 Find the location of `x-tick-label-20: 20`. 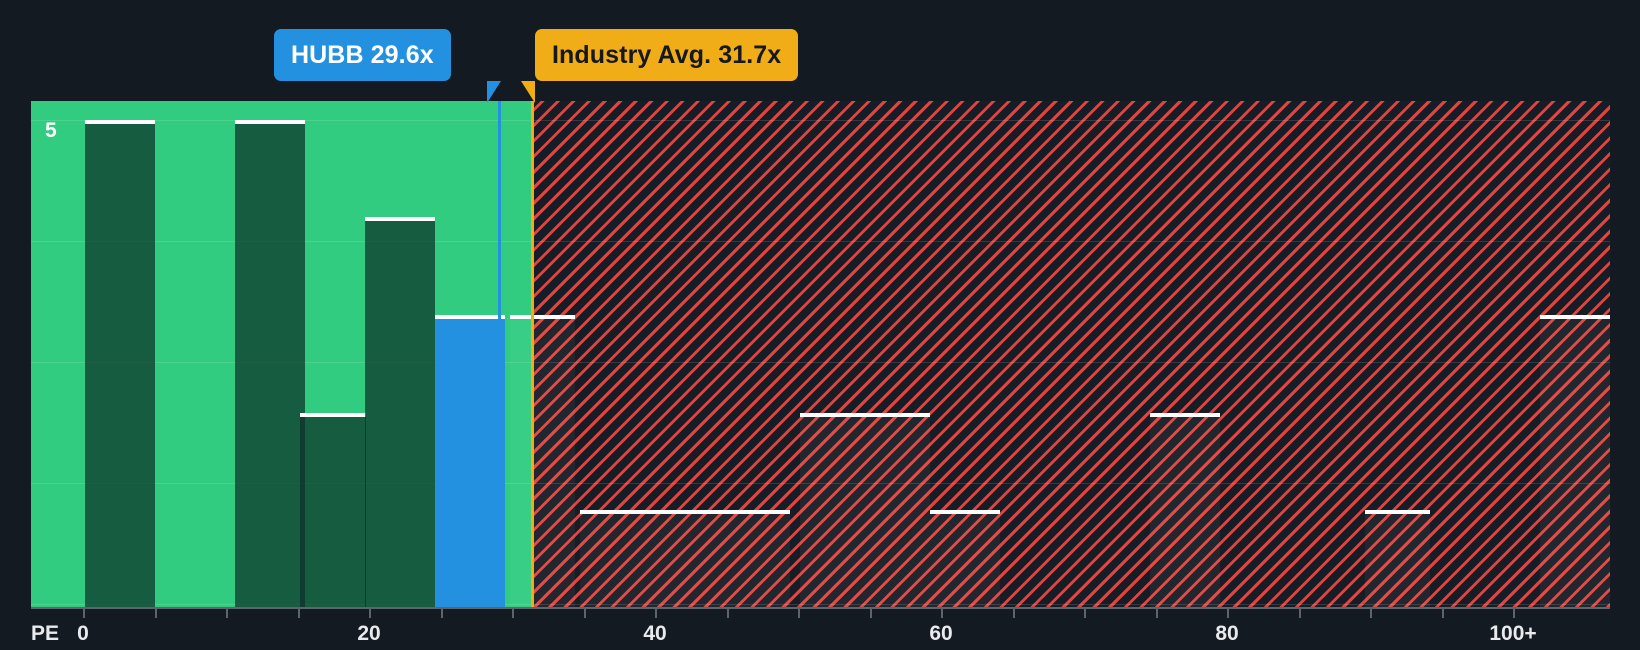

x-tick-label-20: 20 is located at coordinates (369, 633).